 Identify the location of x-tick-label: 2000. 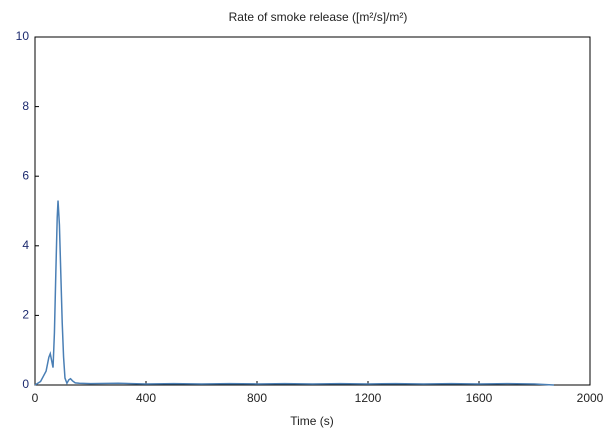
(590, 398).